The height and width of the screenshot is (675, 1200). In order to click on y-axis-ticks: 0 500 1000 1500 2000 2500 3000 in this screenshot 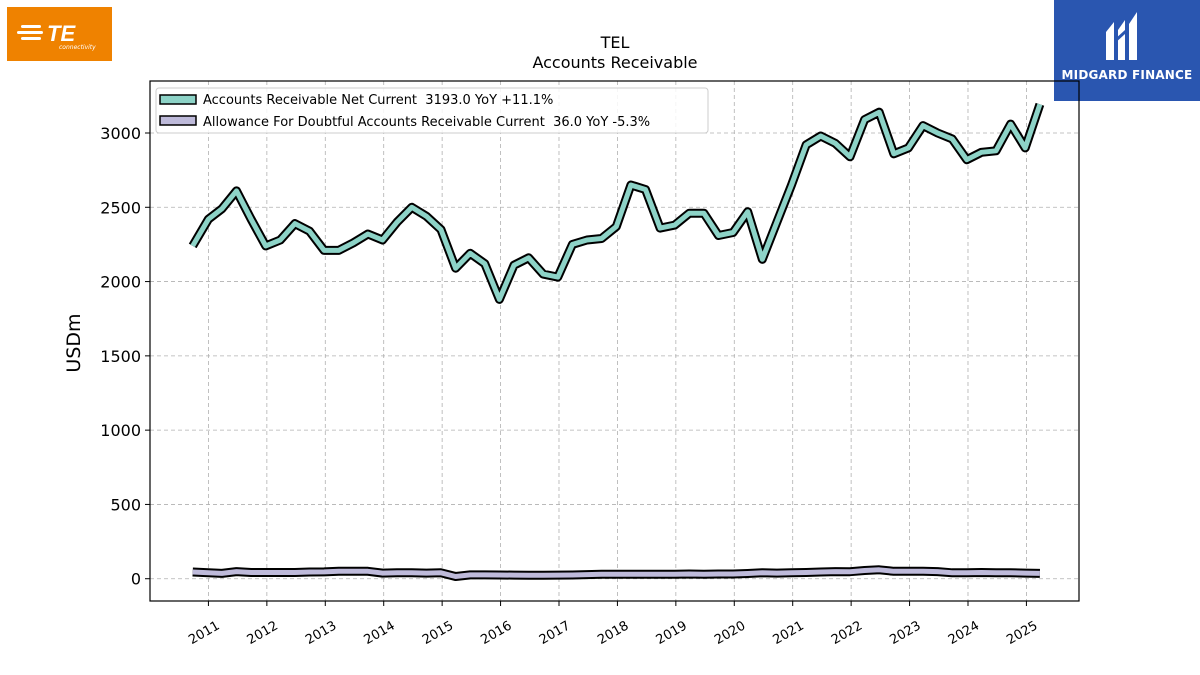, I will do `click(125, 356)`.